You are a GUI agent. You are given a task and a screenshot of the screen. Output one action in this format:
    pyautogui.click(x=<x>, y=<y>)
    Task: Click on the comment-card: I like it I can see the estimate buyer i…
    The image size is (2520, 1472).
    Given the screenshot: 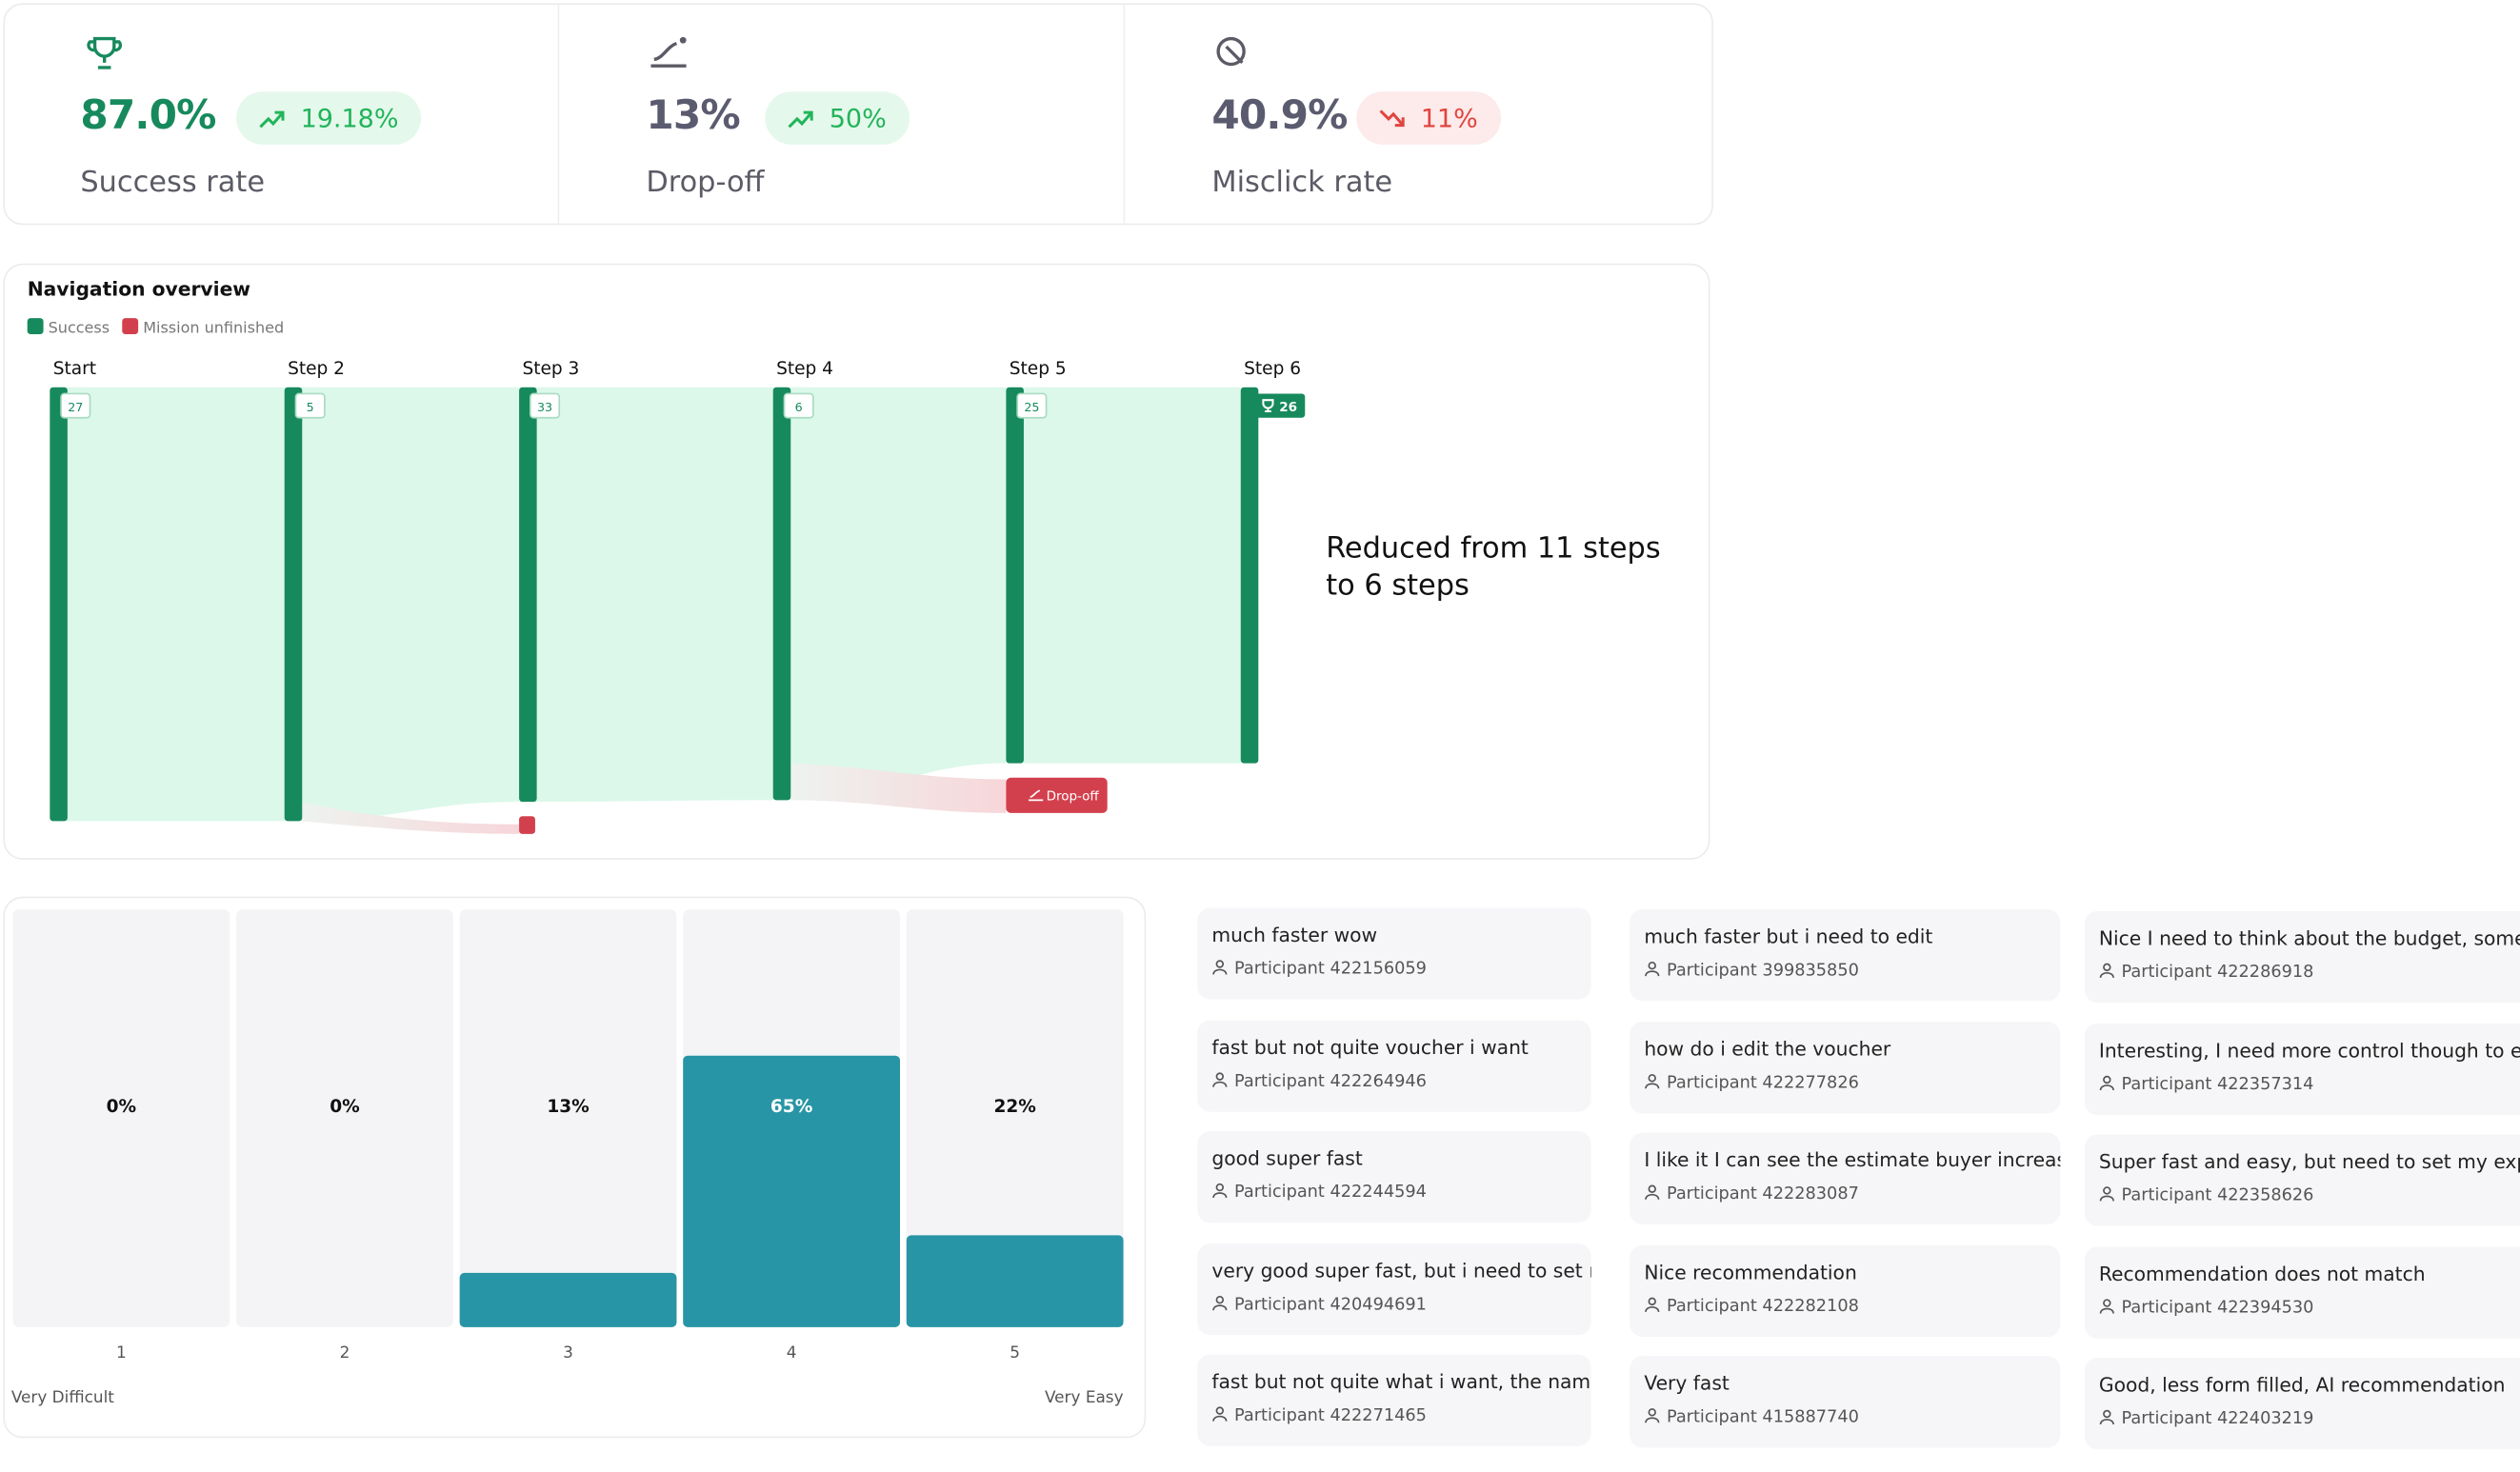 What is the action you would take?
    pyautogui.click(x=1845, y=1178)
    